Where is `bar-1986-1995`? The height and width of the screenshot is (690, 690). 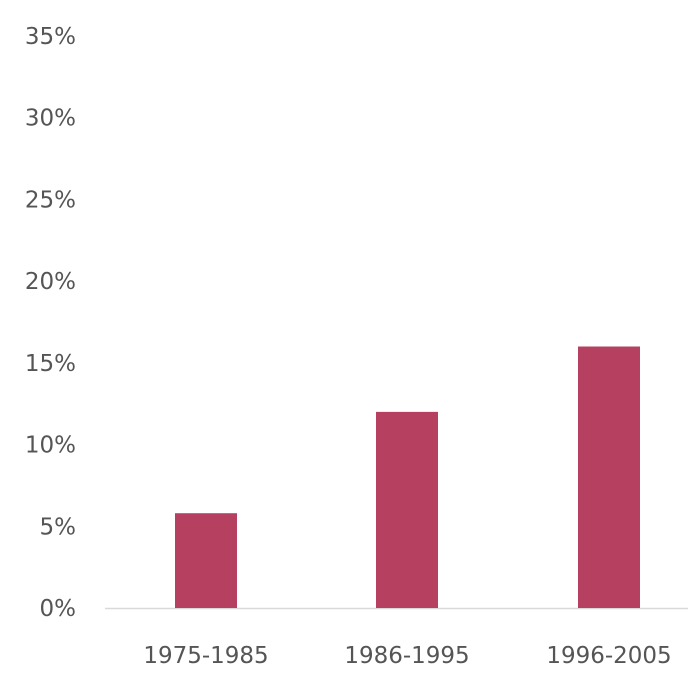
bar-1986-1995 is located at coordinates (407, 509).